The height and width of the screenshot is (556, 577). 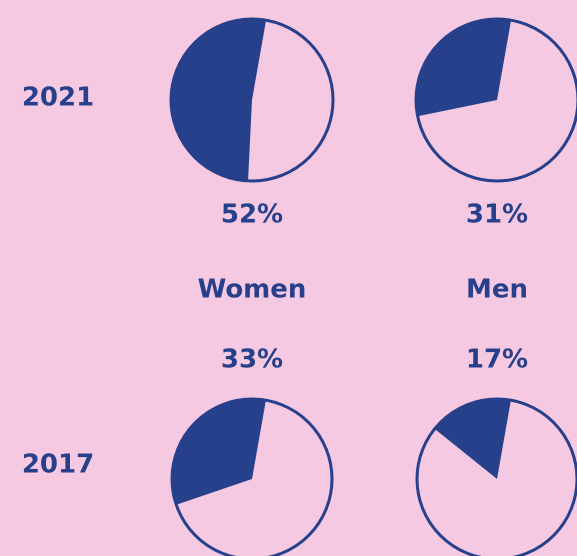 What do you see at coordinates (497, 360) in the screenshot?
I see `value-label: 17%` at bounding box center [497, 360].